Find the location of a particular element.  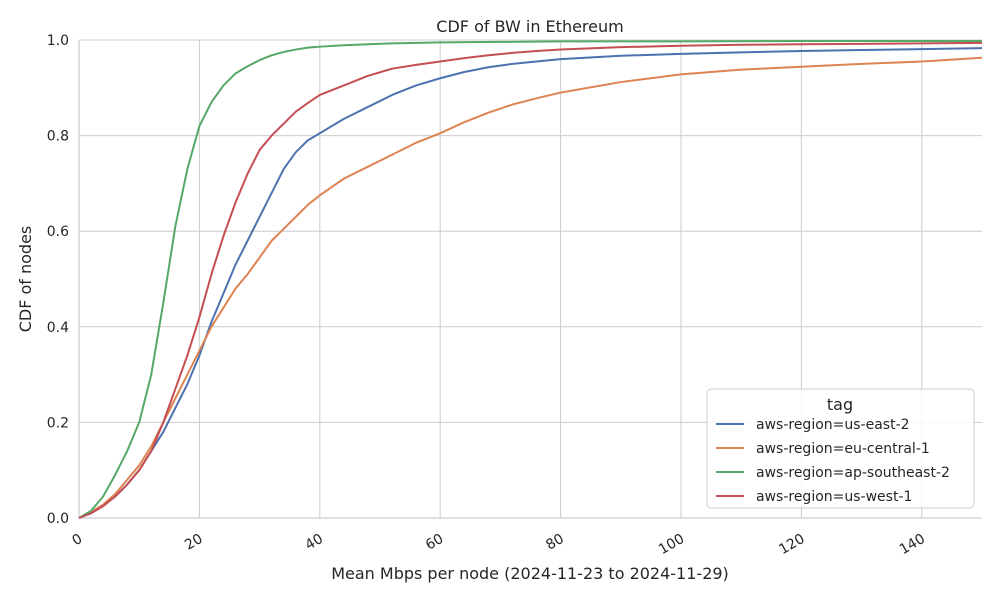

chart-title: CDF of BW in Ethereum is located at coordinates (529, 26).